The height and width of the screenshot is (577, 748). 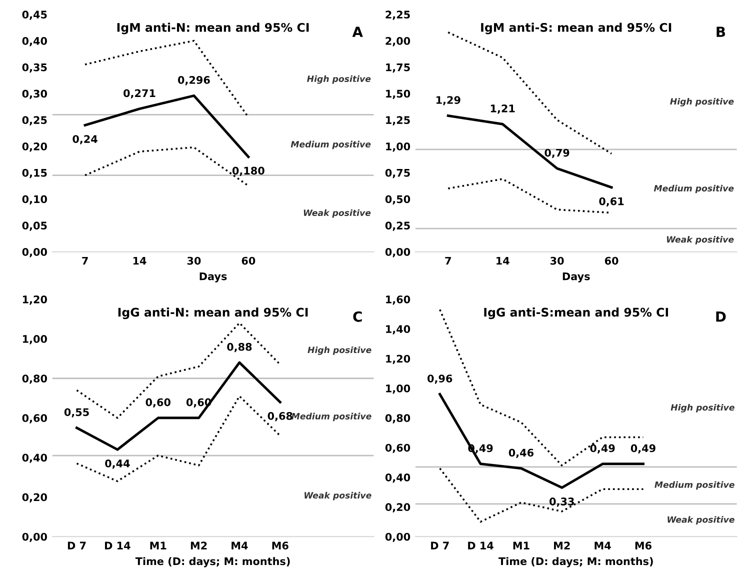 I want to click on data-label: 0,88, so click(x=239, y=347).